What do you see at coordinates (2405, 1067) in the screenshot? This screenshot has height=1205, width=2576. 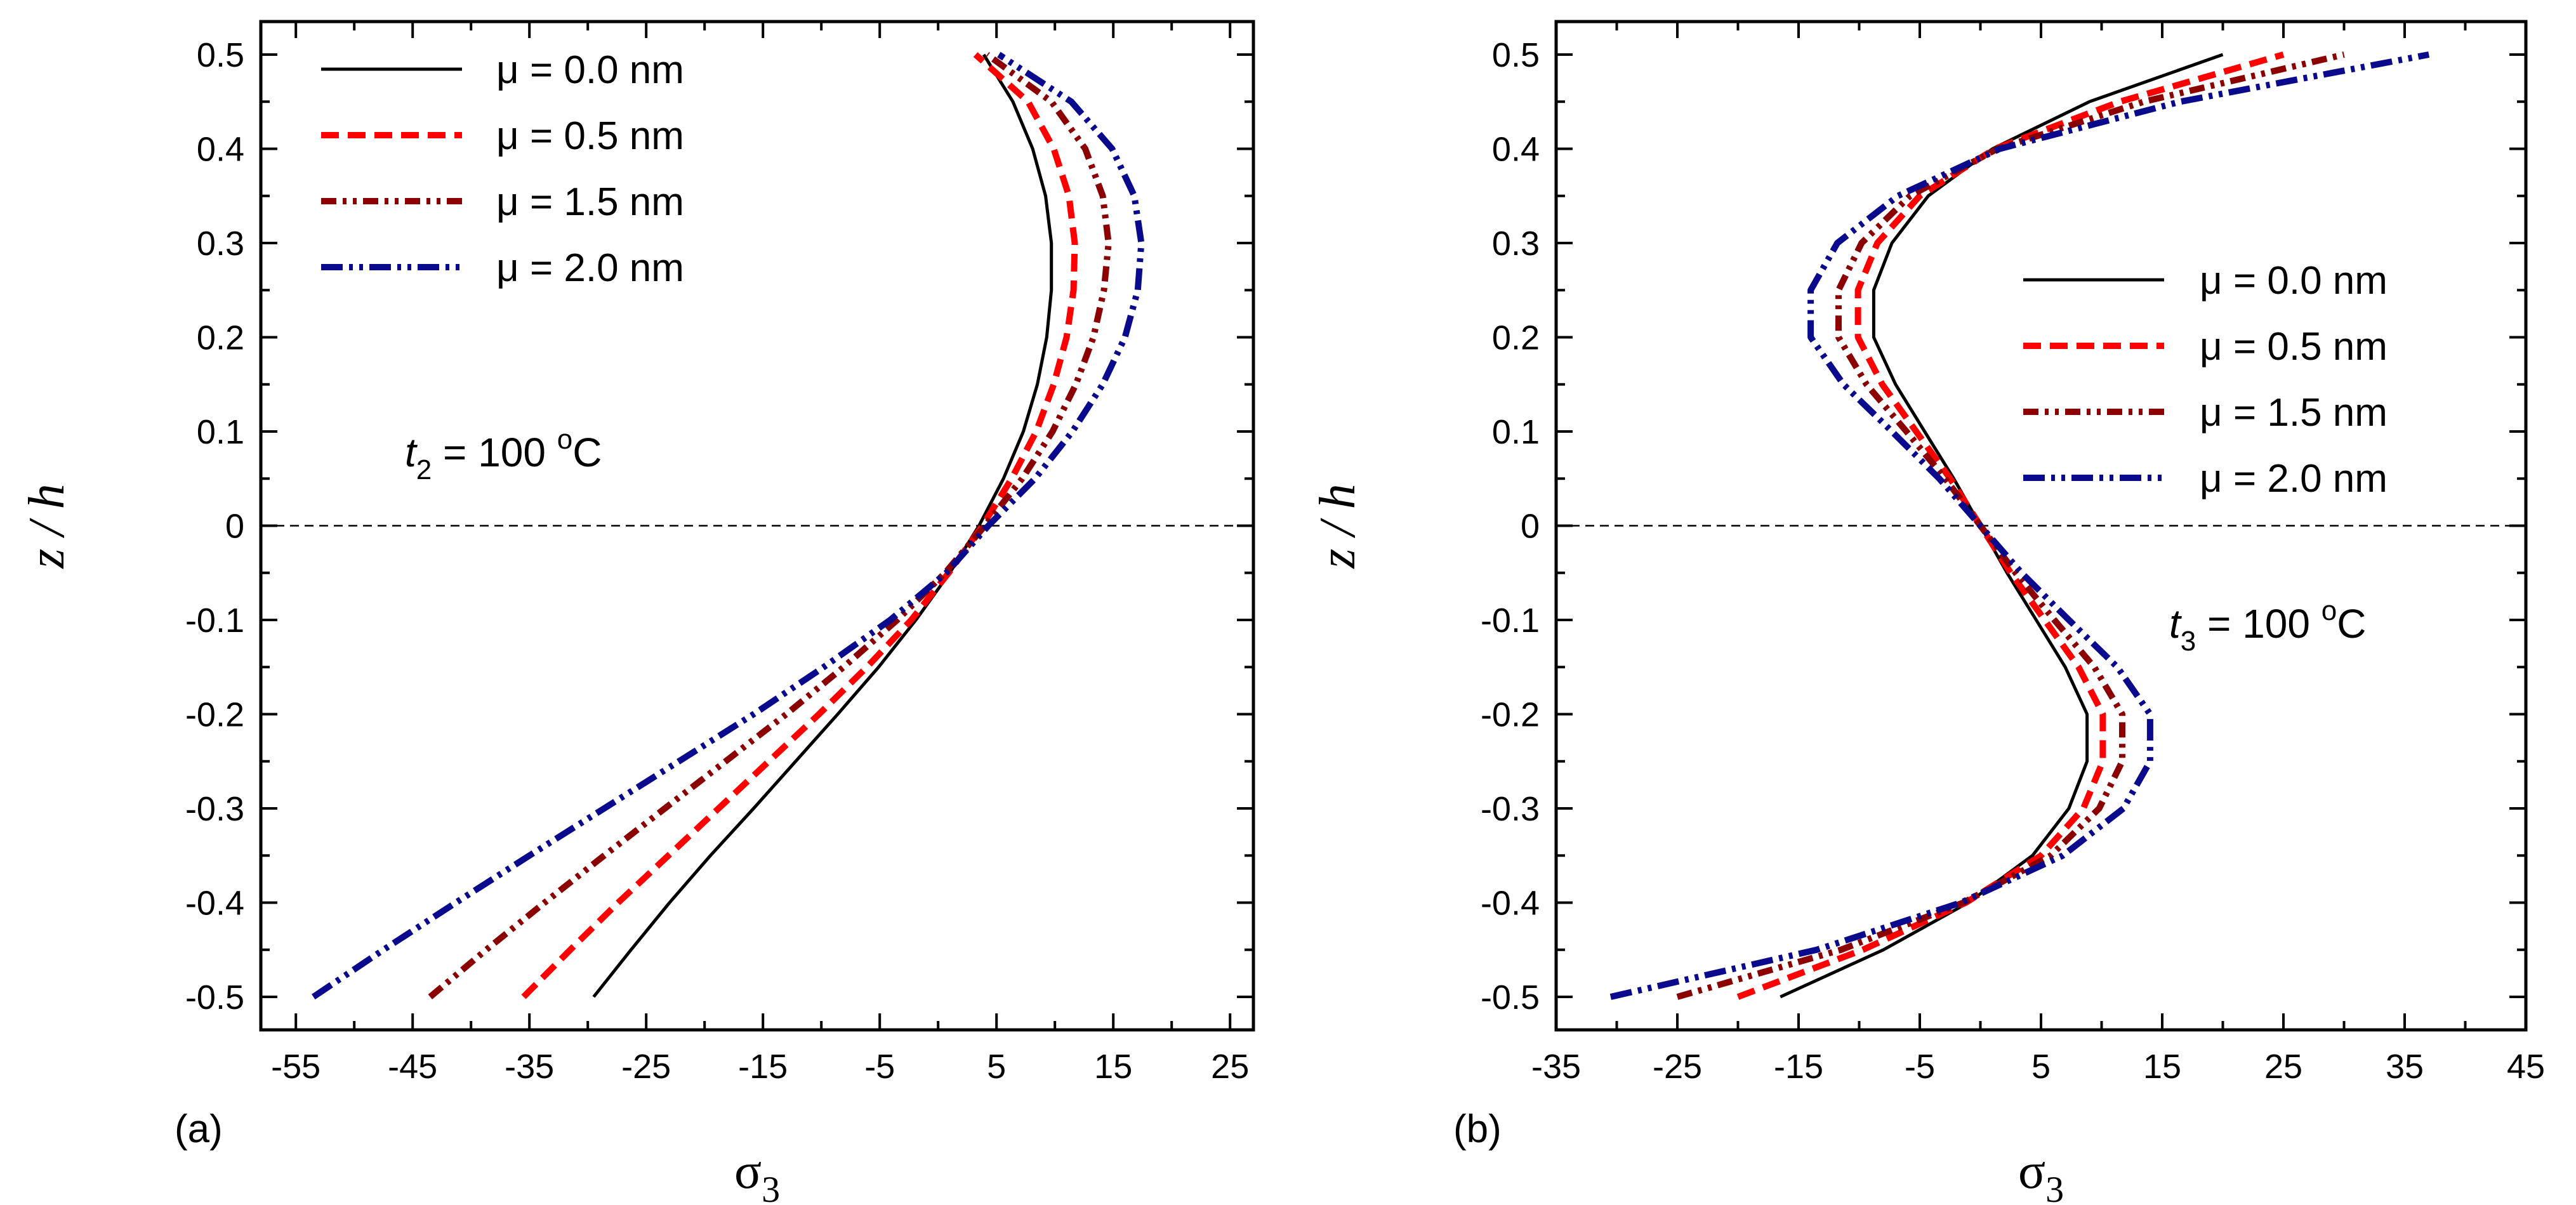 I see `x-tick-label: 35` at bounding box center [2405, 1067].